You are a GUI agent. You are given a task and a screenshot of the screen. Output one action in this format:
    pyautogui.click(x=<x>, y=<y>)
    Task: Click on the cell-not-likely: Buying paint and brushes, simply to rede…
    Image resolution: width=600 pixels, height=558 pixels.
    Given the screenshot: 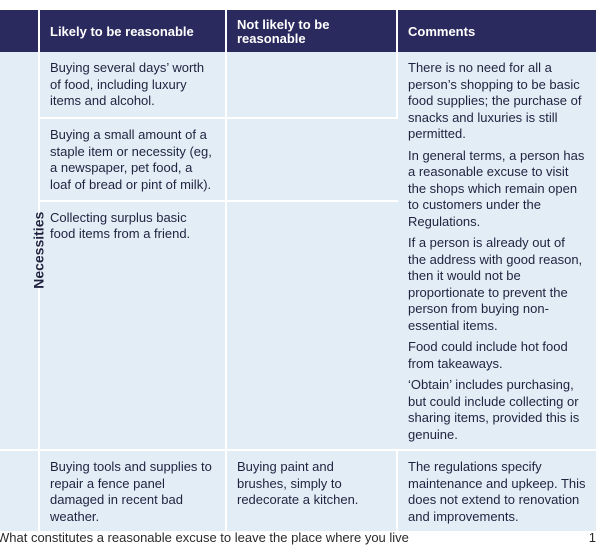 What is the action you would take?
    pyautogui.click(x=312, y=492)
    